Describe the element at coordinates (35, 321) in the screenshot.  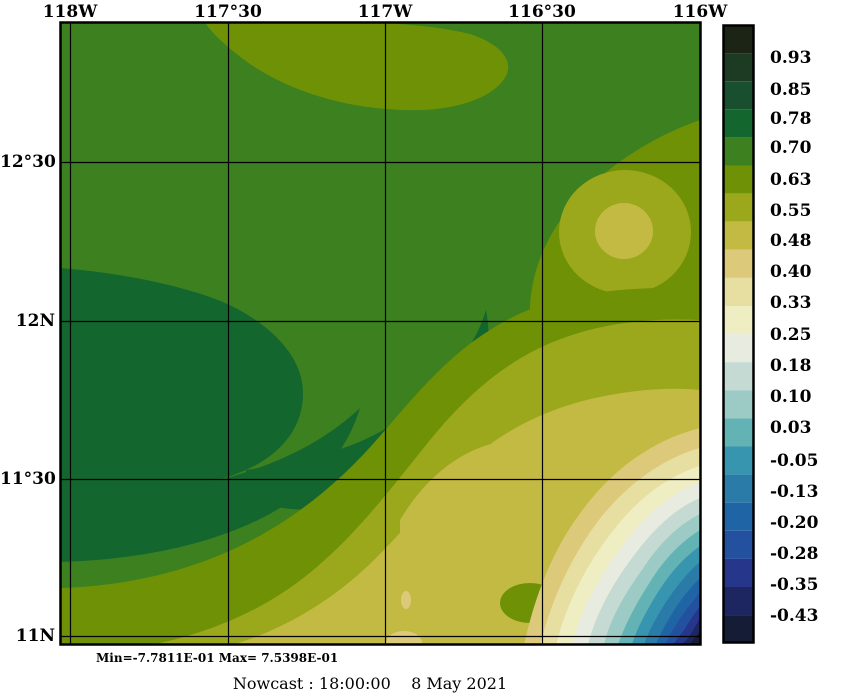
I see `axis-label-left-12n: 12N` at that location.